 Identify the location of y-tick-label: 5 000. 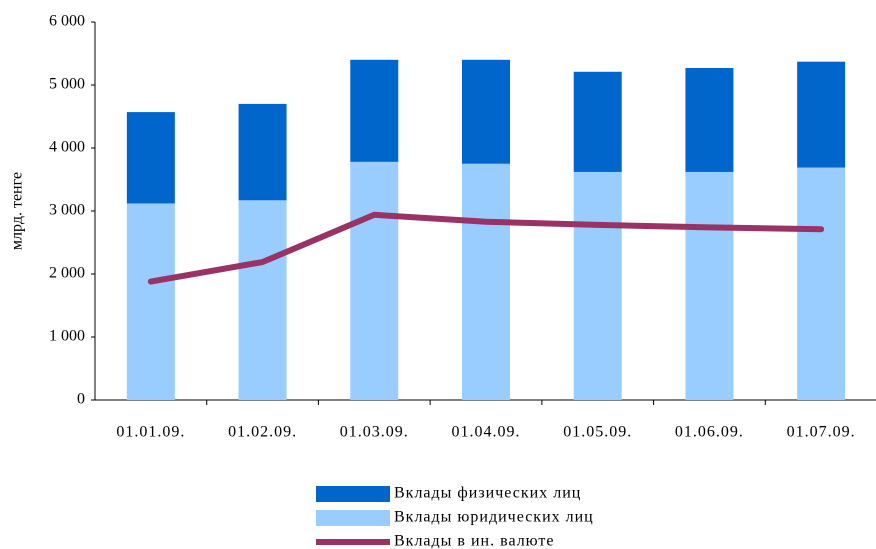
(67, 84).